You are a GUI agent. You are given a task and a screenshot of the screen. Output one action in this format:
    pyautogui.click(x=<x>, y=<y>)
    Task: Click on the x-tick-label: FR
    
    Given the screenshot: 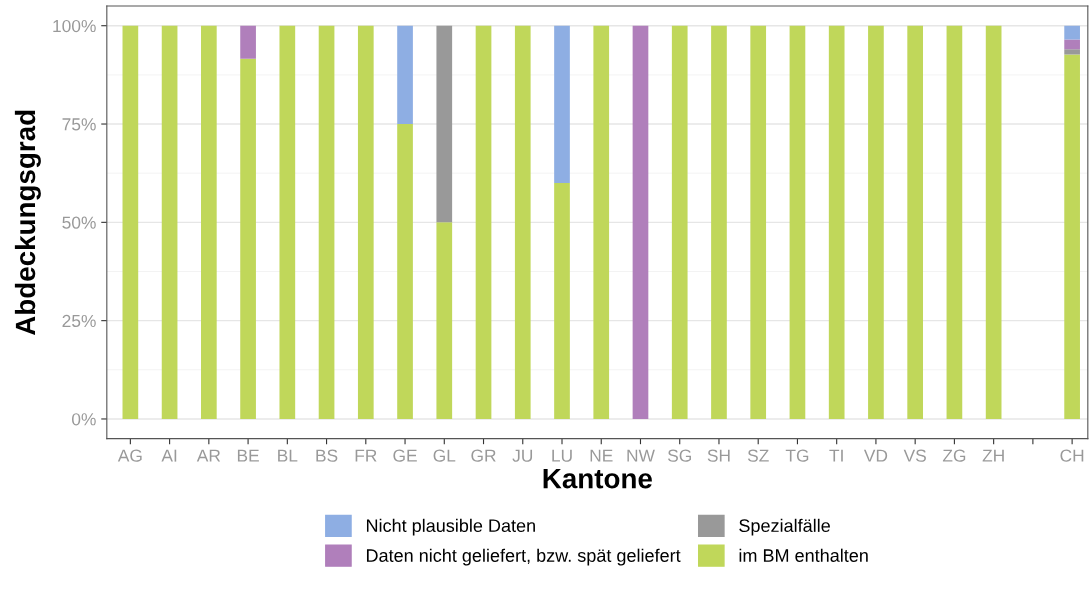 What is the action you would take?
    pyautogui.click(x=366, y=455)
    